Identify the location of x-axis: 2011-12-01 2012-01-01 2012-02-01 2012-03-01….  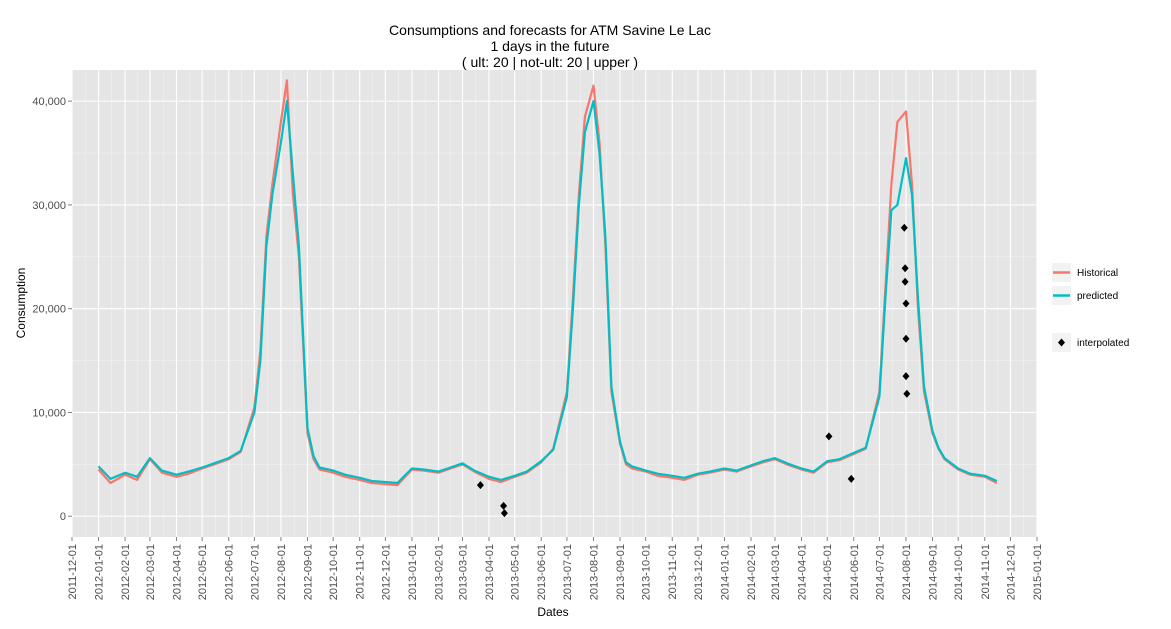
(555, 568).